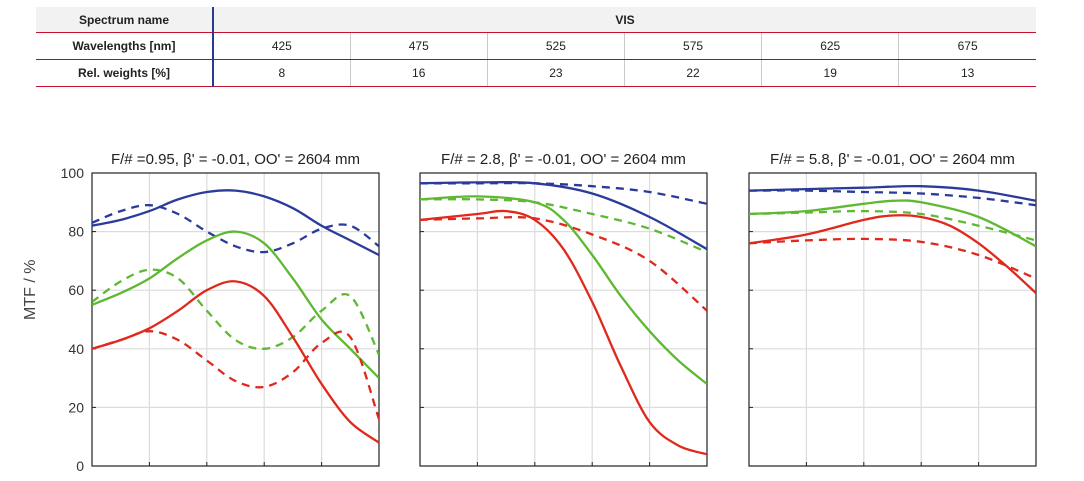 This screenshot has width=1084, height=481. What do you see at coordinates (624, 20) in the screenshot?
I see `spectrum-name-value: VIS` at bounding box center [624, 20].